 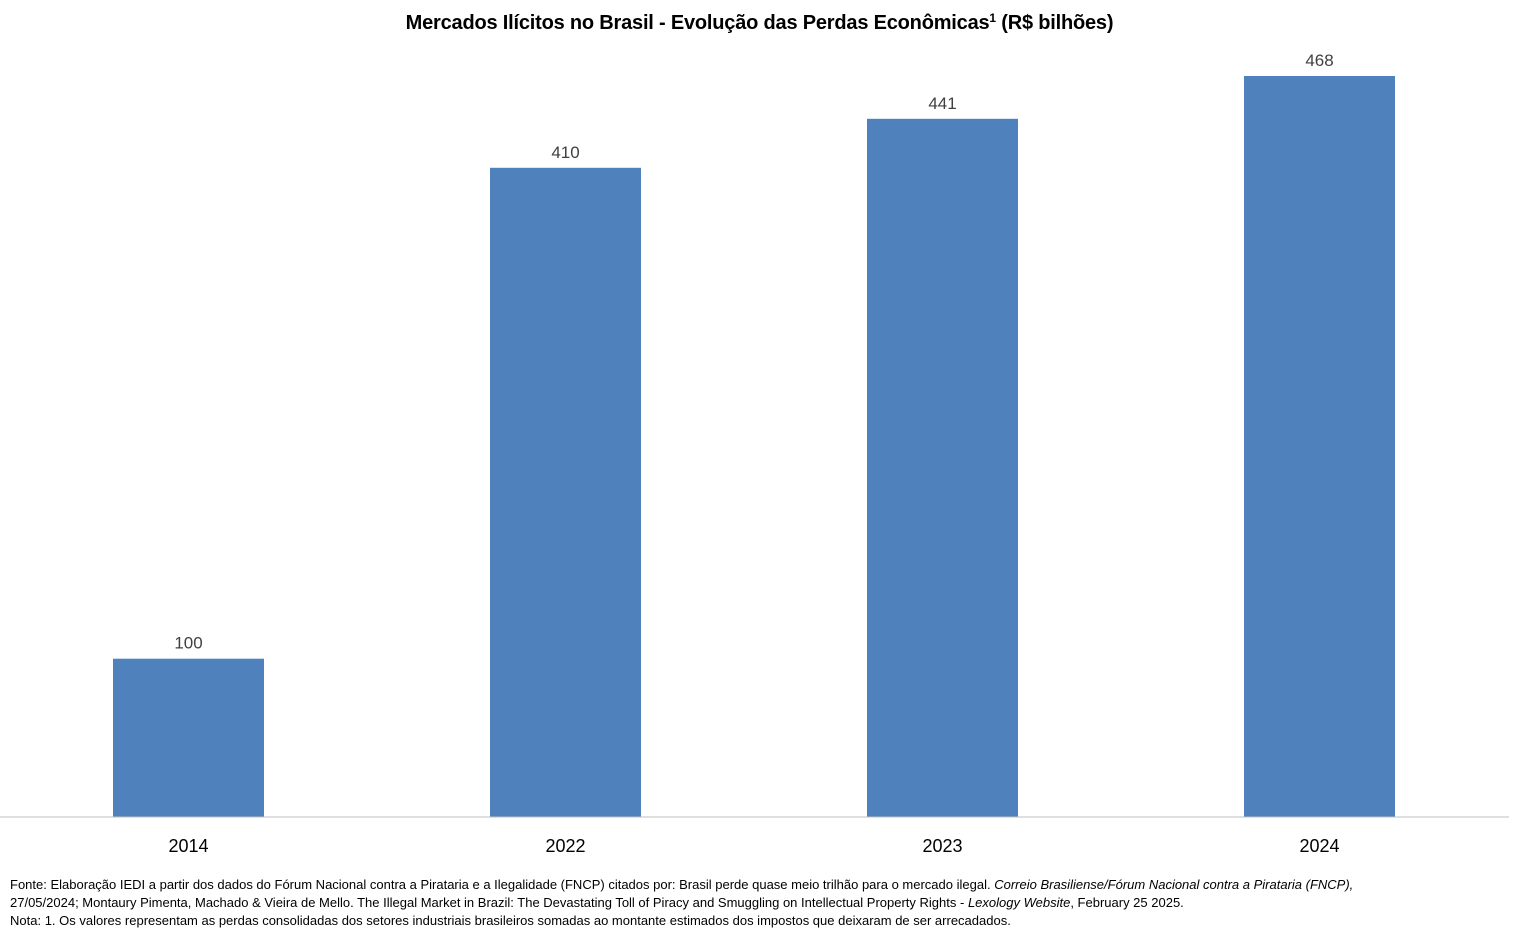 What do you see at coordinates (1019, 902) in the screenshot?
I see `source-italic-2: Lexology Website` at bounding box center [1019, 902].